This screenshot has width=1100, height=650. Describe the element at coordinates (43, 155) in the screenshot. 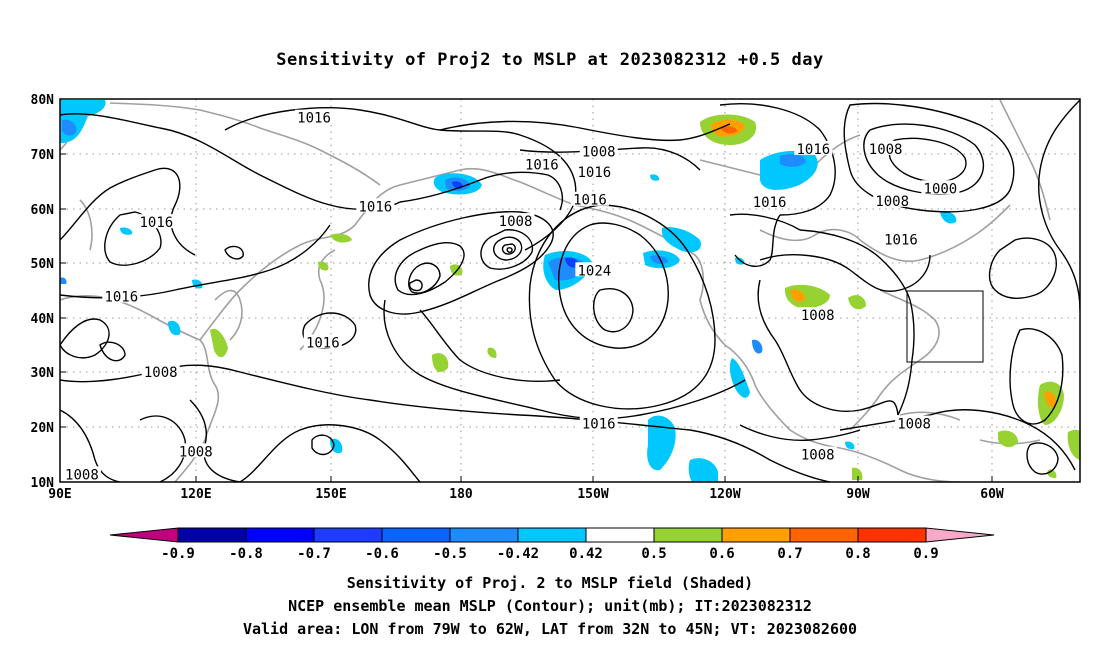

I see `lat-label: 70N` at that location.